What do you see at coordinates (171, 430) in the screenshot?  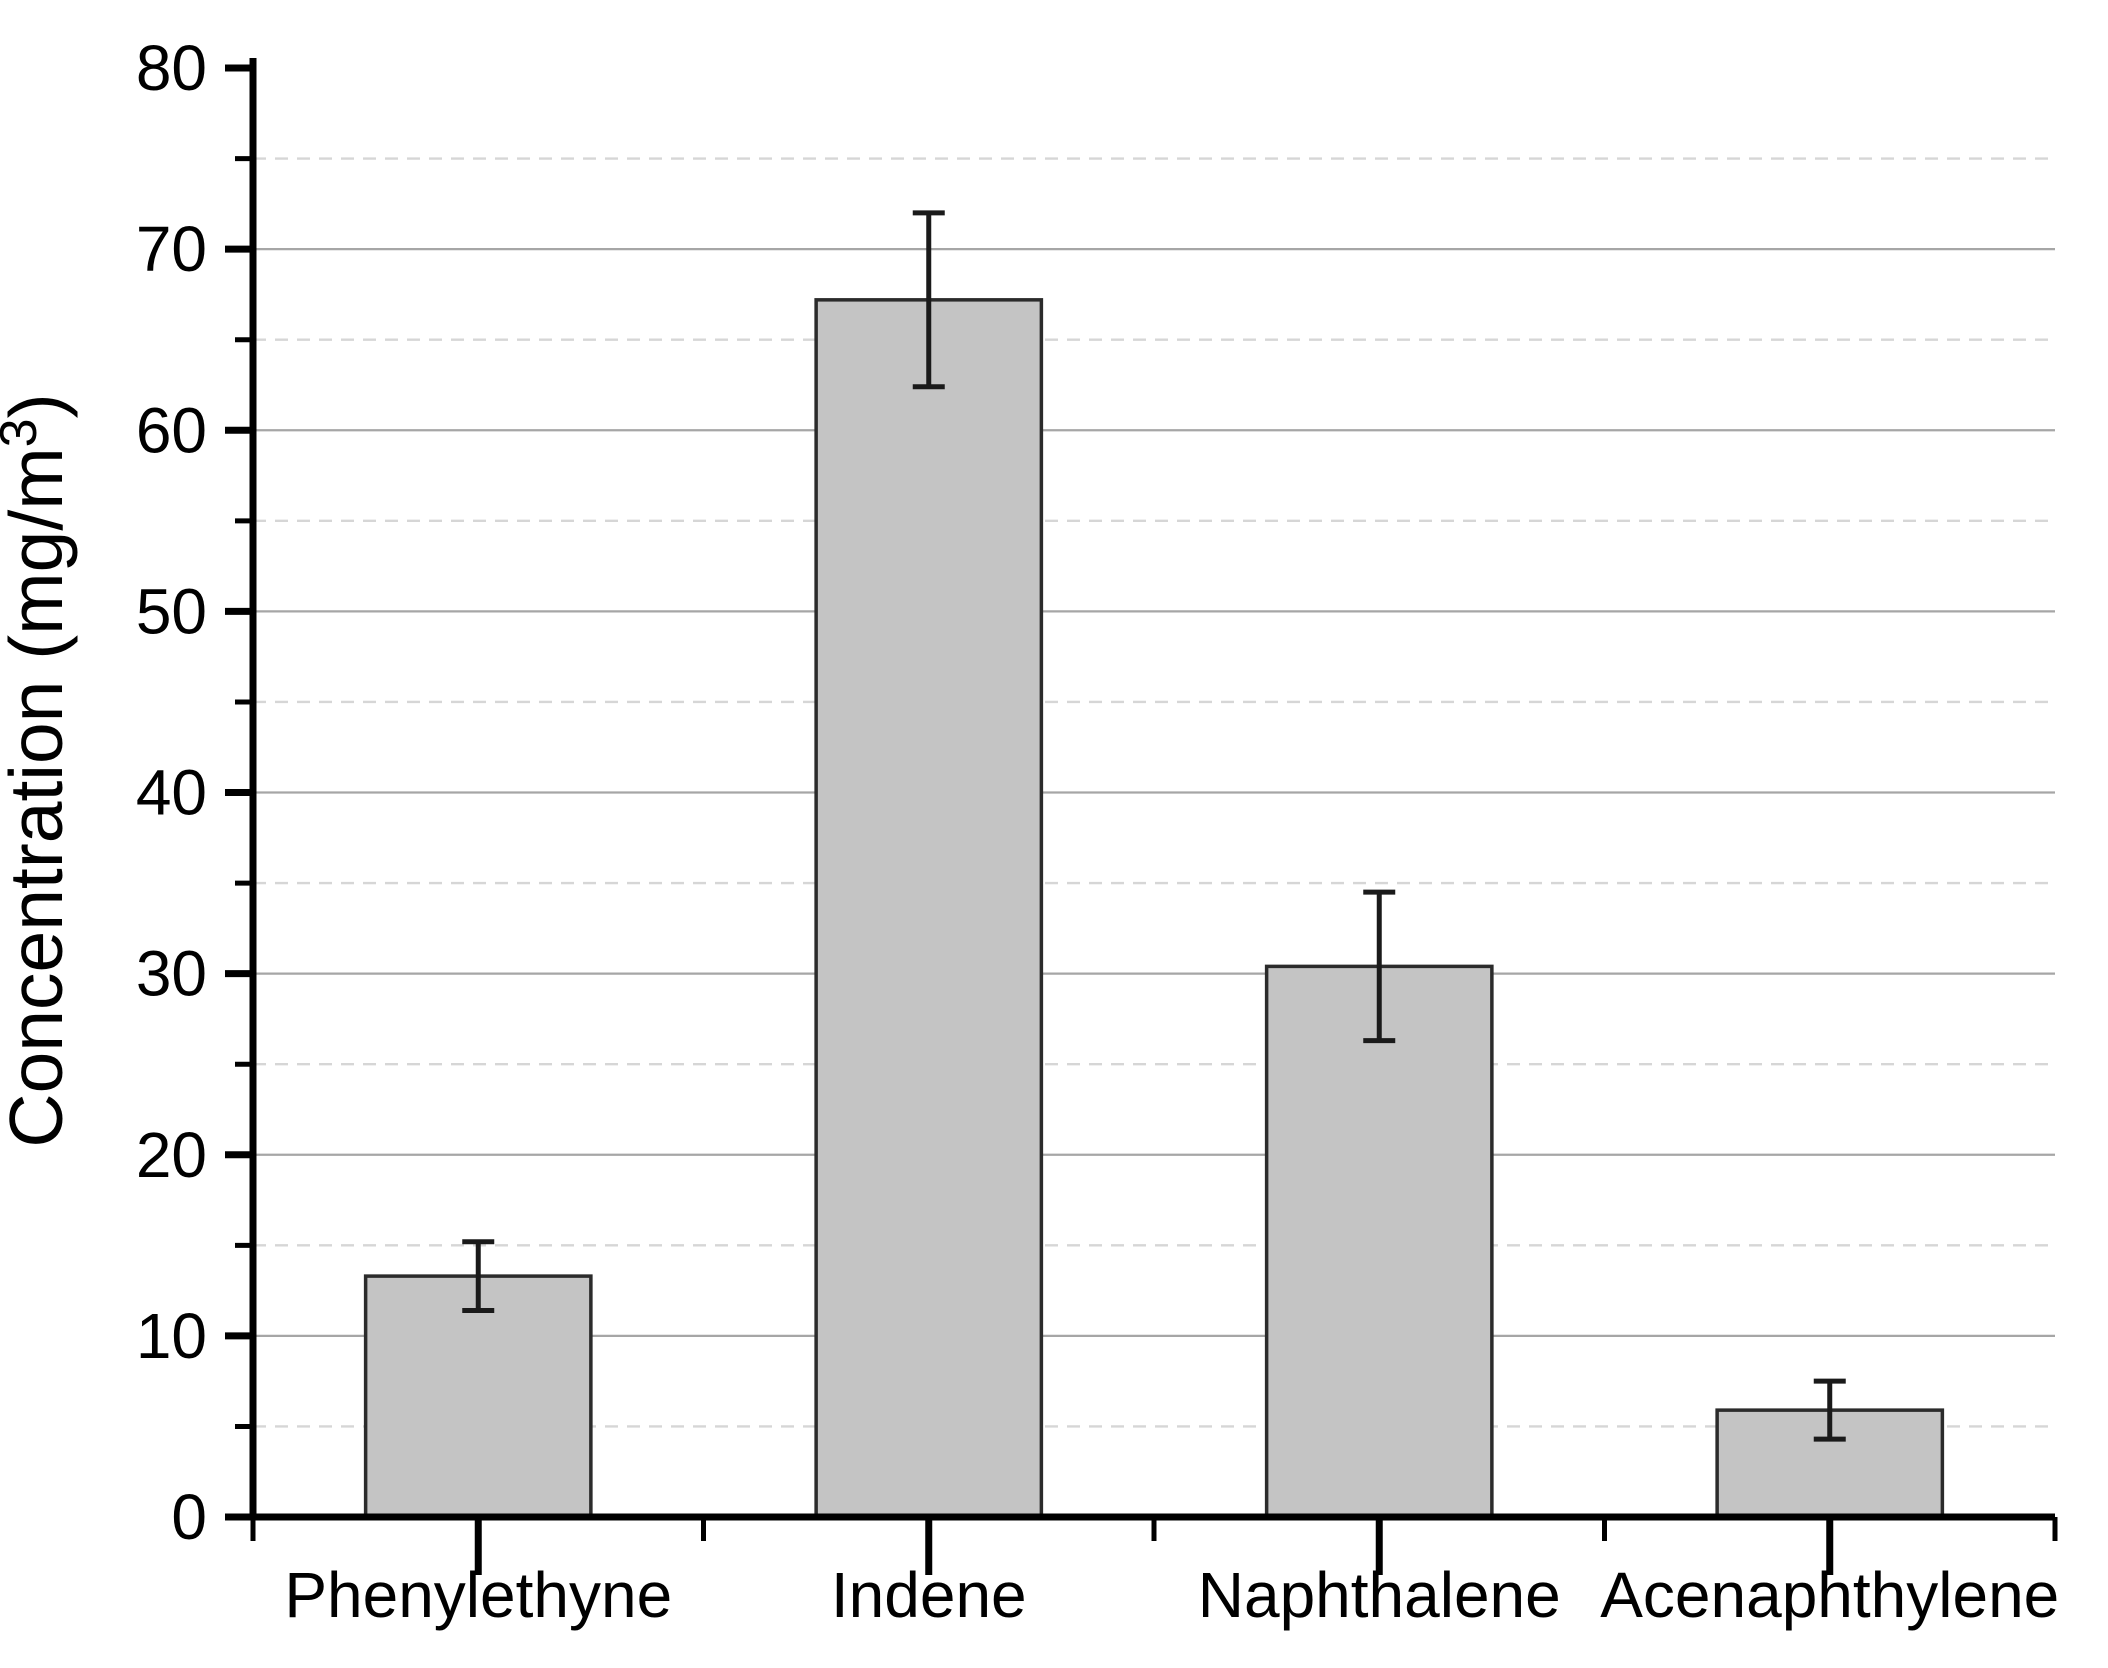 I see `y-tick-label: 60` at bounding box center [171, 430].